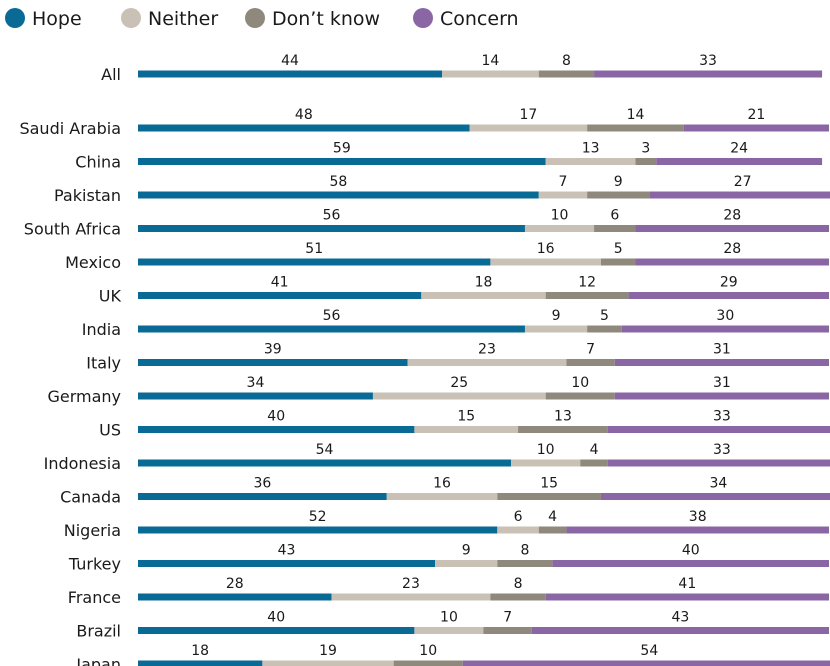  What do you see at coordinates (708, 74) in the screenshot?
I see `bar-concern-all` at bounding box center [708, 74].